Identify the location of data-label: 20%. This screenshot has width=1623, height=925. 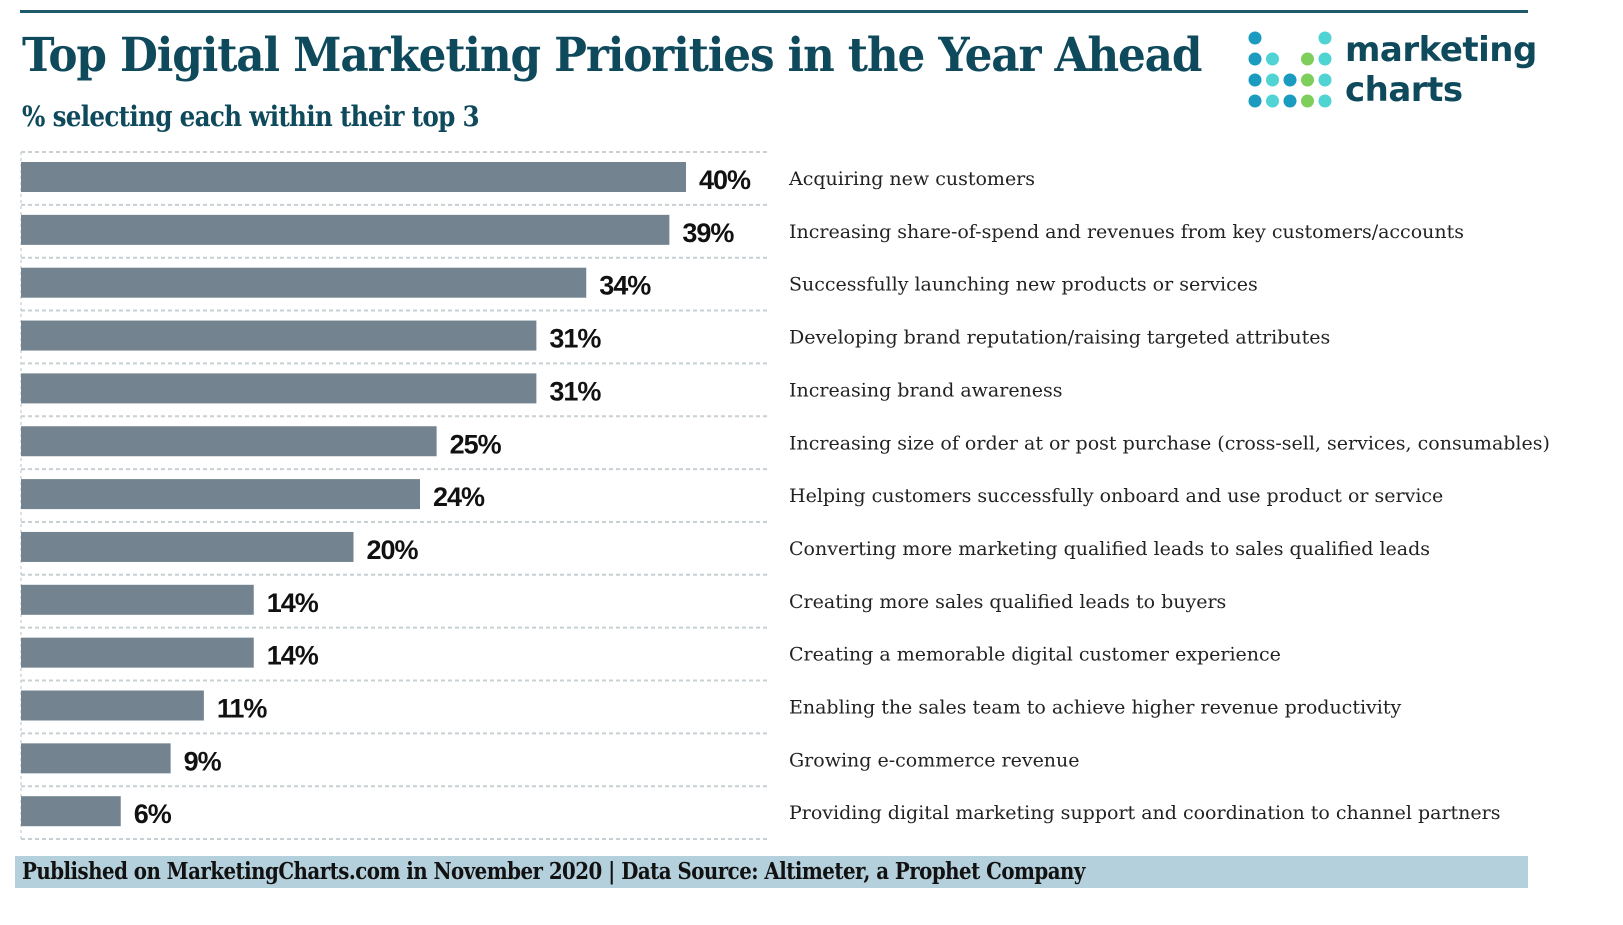
(393, 550).